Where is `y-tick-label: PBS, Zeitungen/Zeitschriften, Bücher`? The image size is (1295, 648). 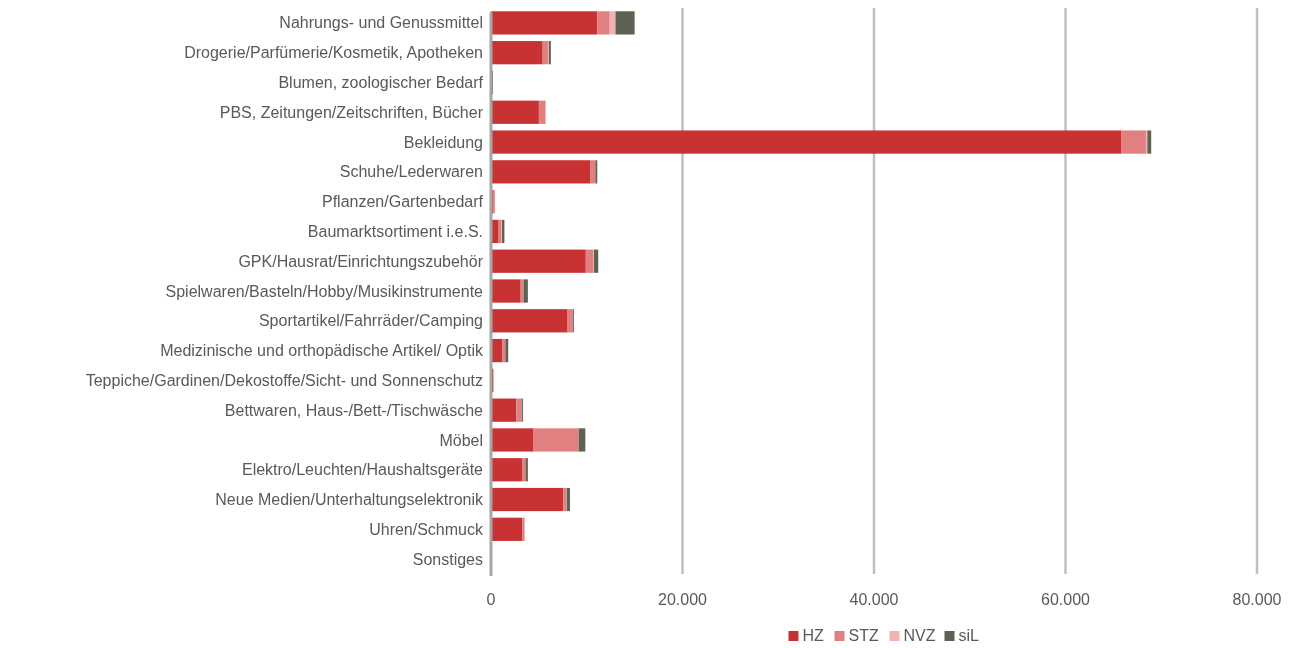 y-tick-label: PBS, Zeitungen/Zeitschriften, Bücher is located at coordinates (351, 112).